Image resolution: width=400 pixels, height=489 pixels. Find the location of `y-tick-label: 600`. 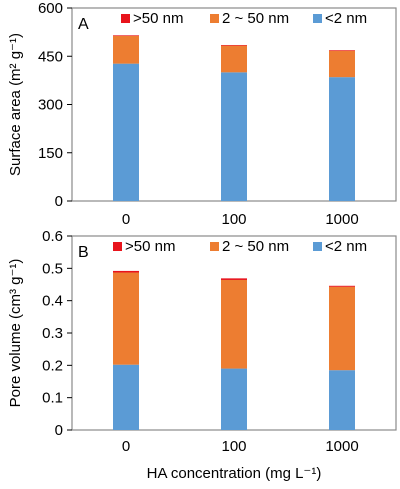

y-tick-label: 600 is located at coordinates (50, 8).